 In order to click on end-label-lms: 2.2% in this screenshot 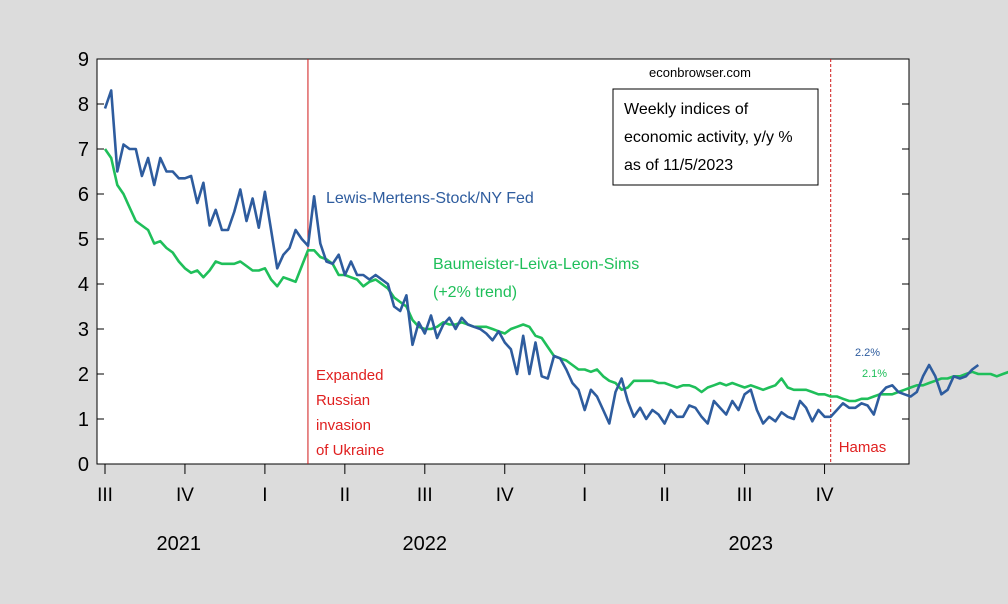, I will do `click(867, 353)`.